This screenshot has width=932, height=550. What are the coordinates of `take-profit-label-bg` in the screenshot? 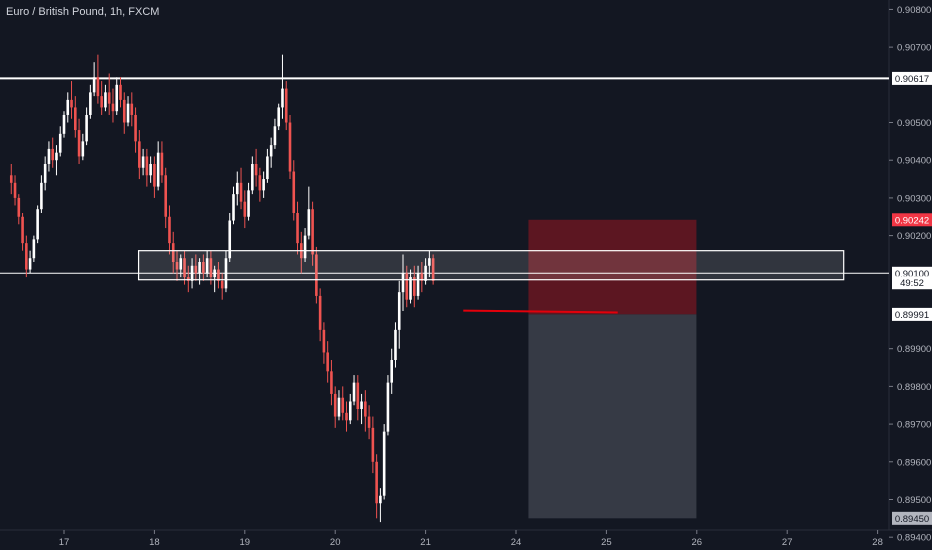 It's located at (912, 518).